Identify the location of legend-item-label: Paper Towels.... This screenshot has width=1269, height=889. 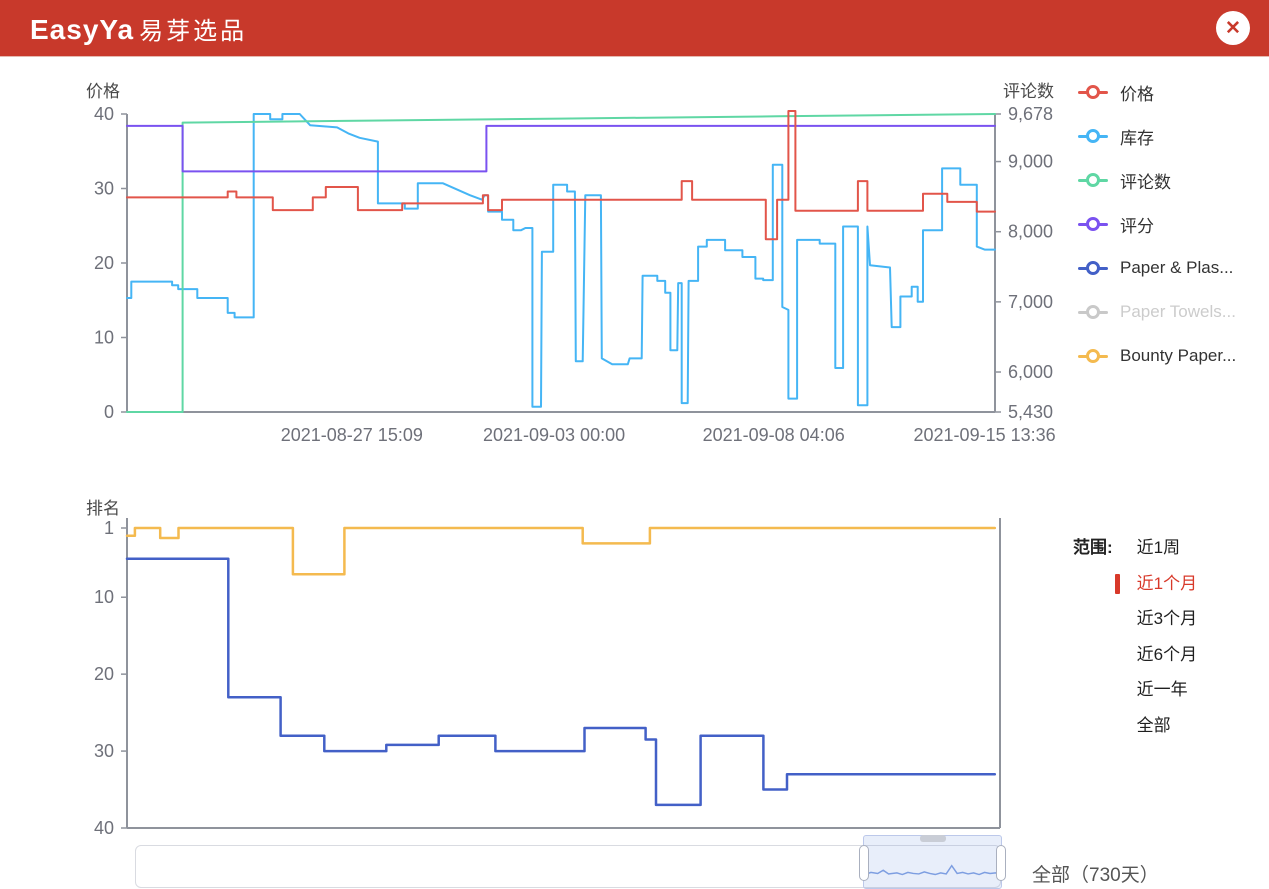
(1178, 311).